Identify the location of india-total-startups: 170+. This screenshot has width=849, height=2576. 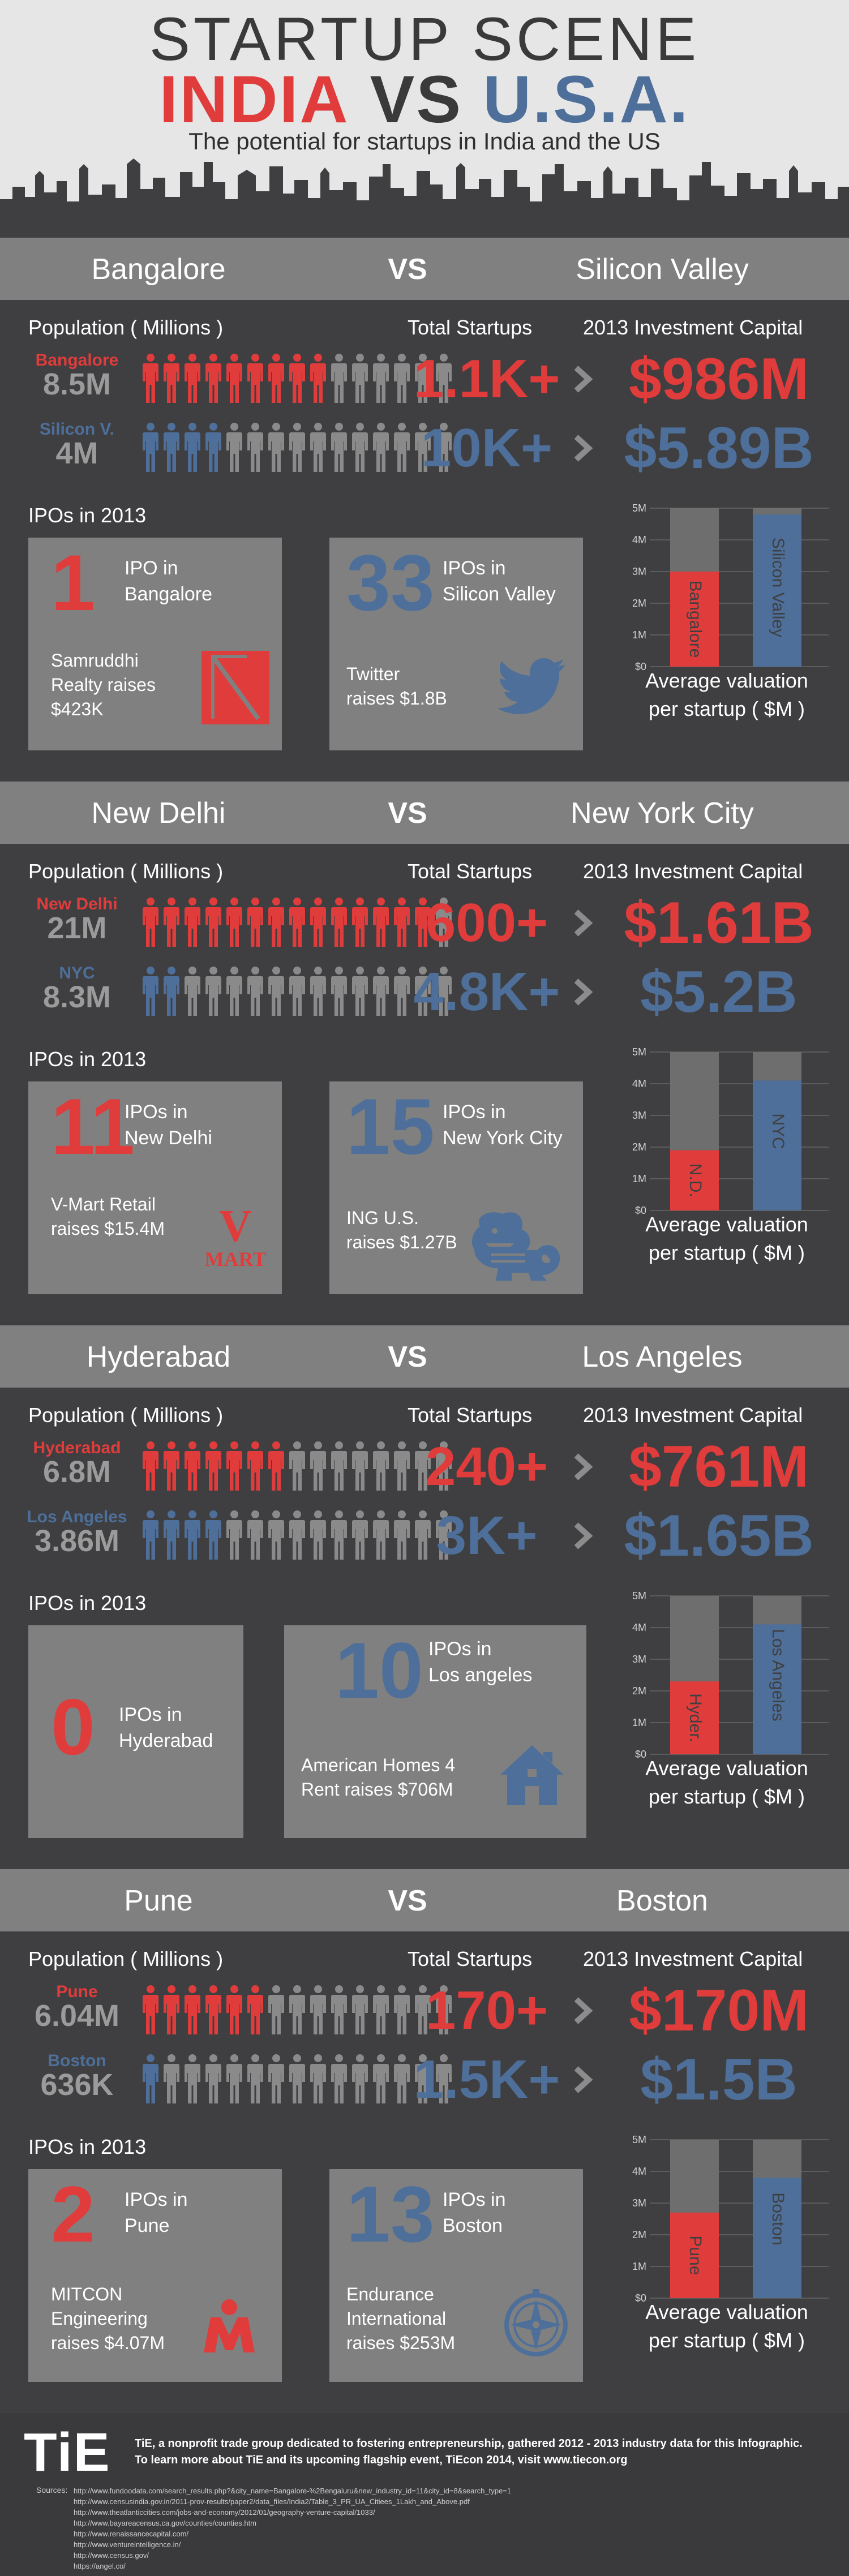
(486, 2010).